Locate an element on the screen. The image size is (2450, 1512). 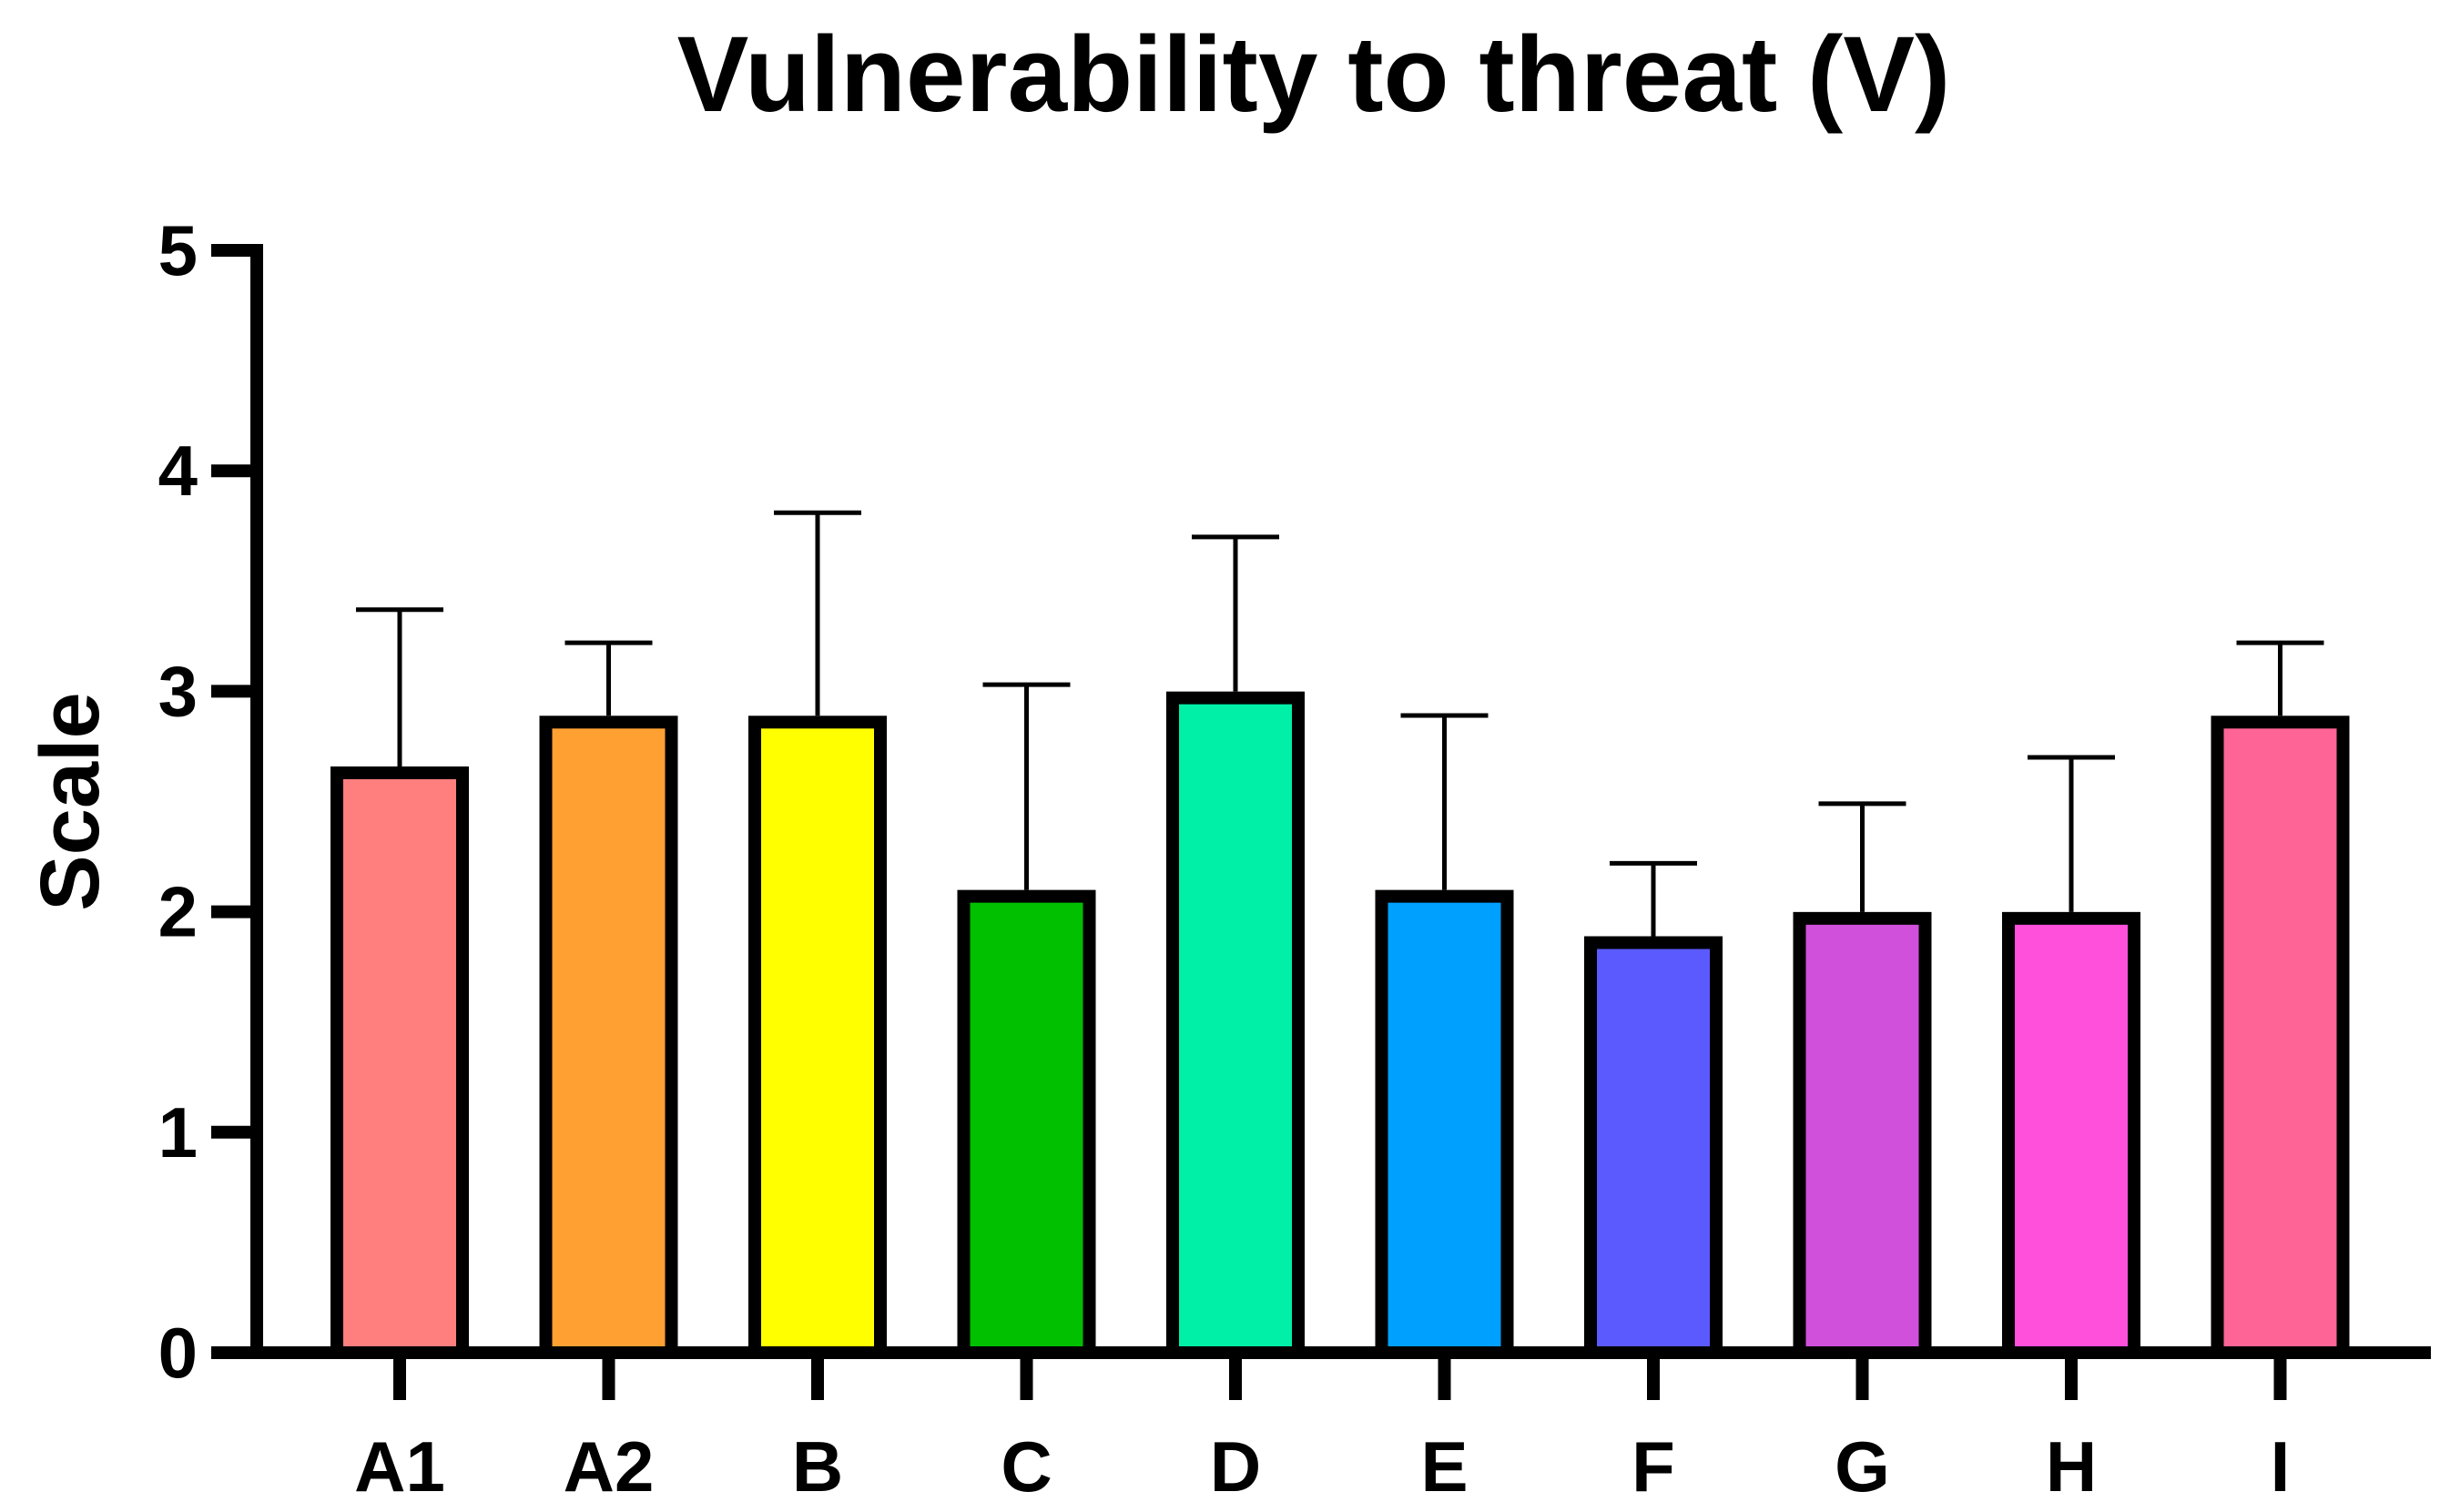
x-tick-label-h: H is located at coordinates (2071, 1466).